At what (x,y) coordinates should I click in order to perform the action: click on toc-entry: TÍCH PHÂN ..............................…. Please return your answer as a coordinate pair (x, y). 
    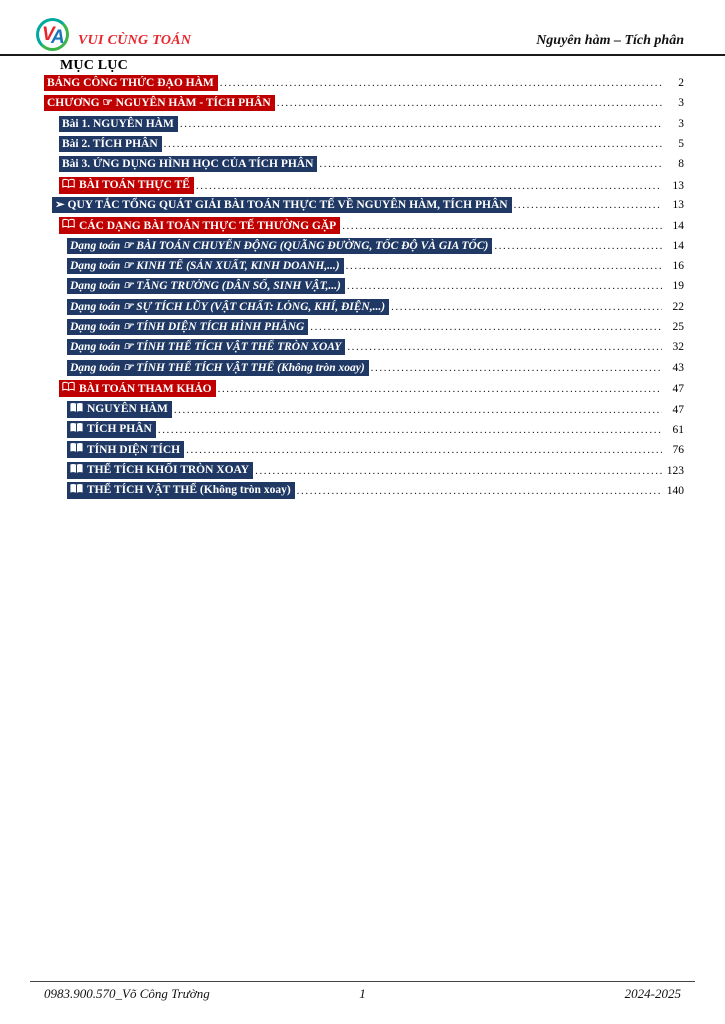
    Looking at the image, I should click on (364, 430).